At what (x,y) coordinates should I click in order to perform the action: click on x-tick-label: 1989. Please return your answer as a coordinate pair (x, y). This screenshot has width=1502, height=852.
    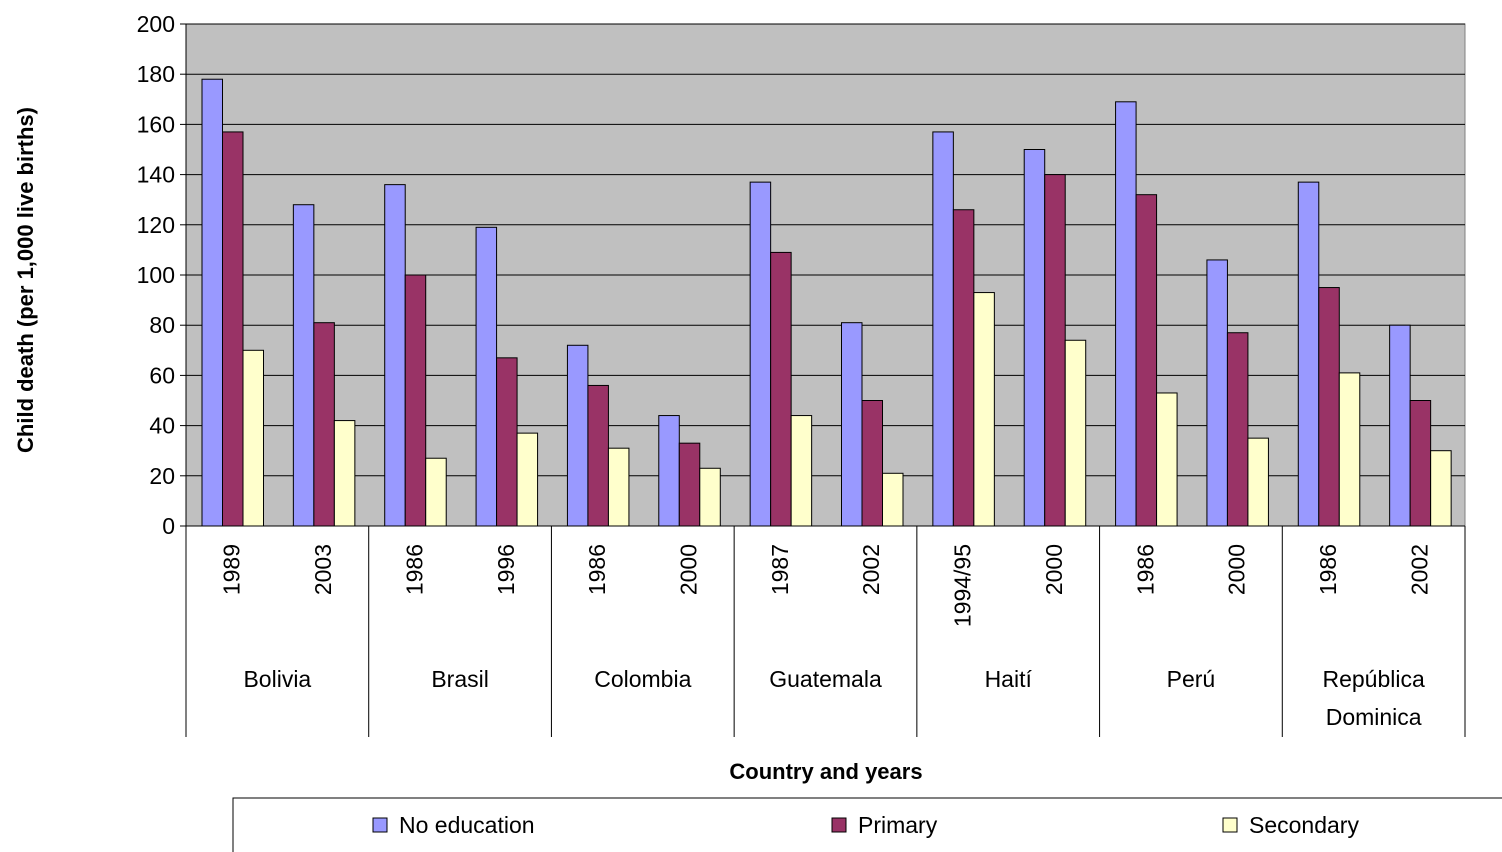
    Looking at the image, I should click on (232, 569).